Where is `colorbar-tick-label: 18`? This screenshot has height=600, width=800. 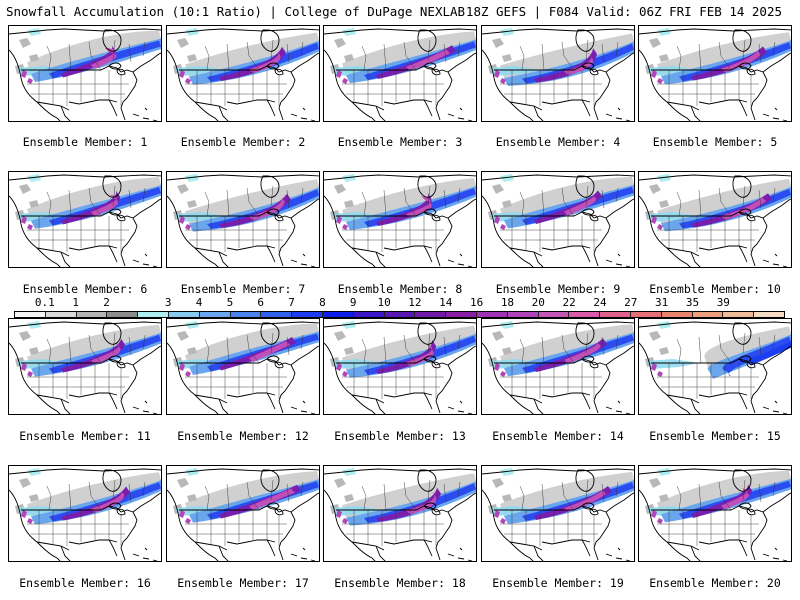
colorbar-tick-label: 18 is located at coordinates (507, 302).